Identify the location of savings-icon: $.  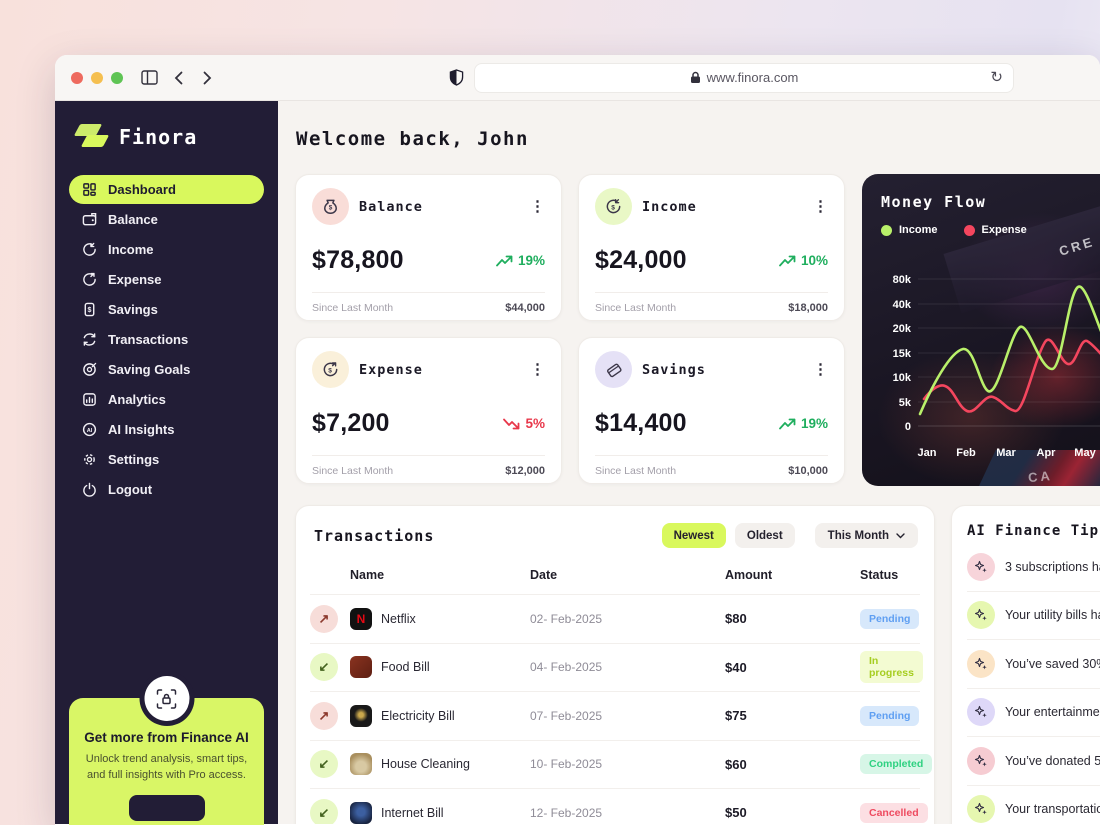
(89, 309).